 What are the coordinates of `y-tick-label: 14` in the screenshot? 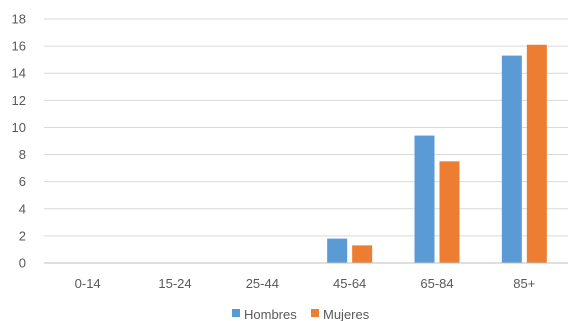 It's located at (19, 73).